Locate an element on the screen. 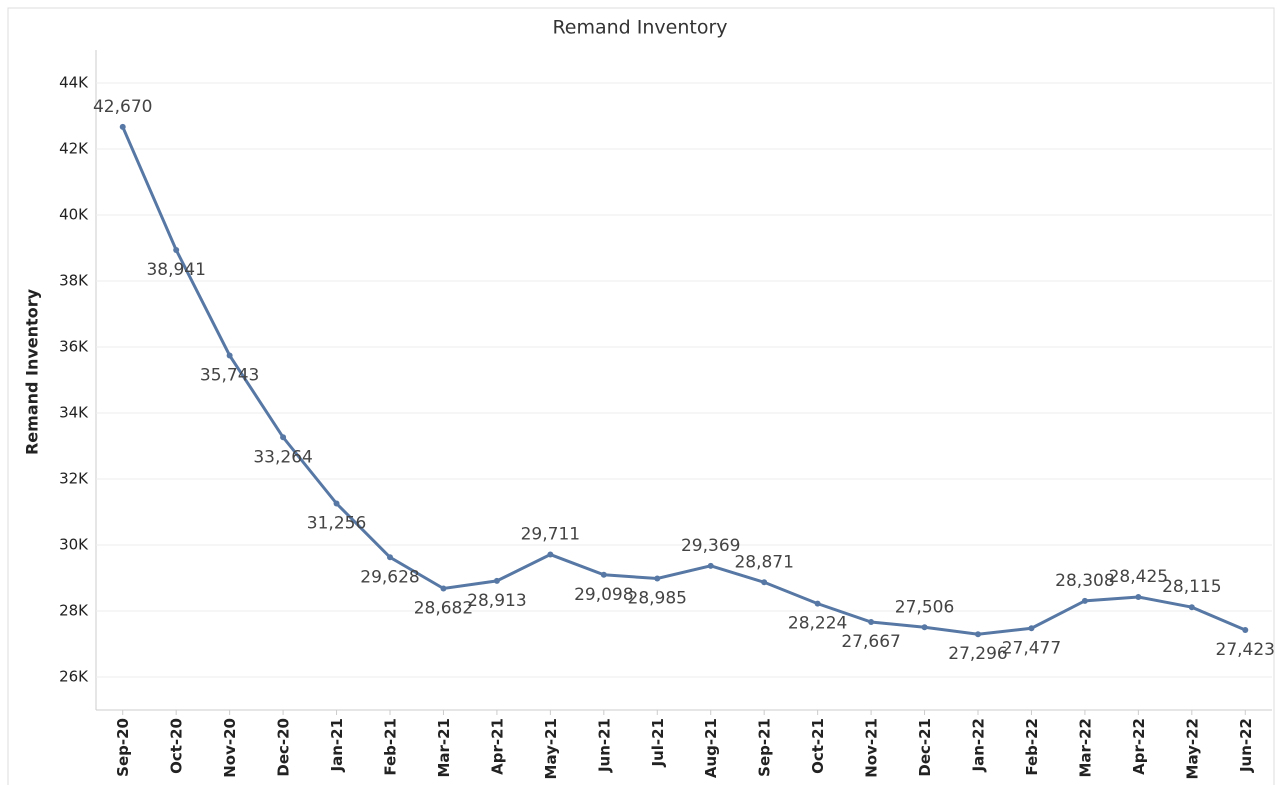 Image resolution: width=1277 pixels, height=785 pixels. x-tick-label: Sep-20 is located at coordinates (123, 747).